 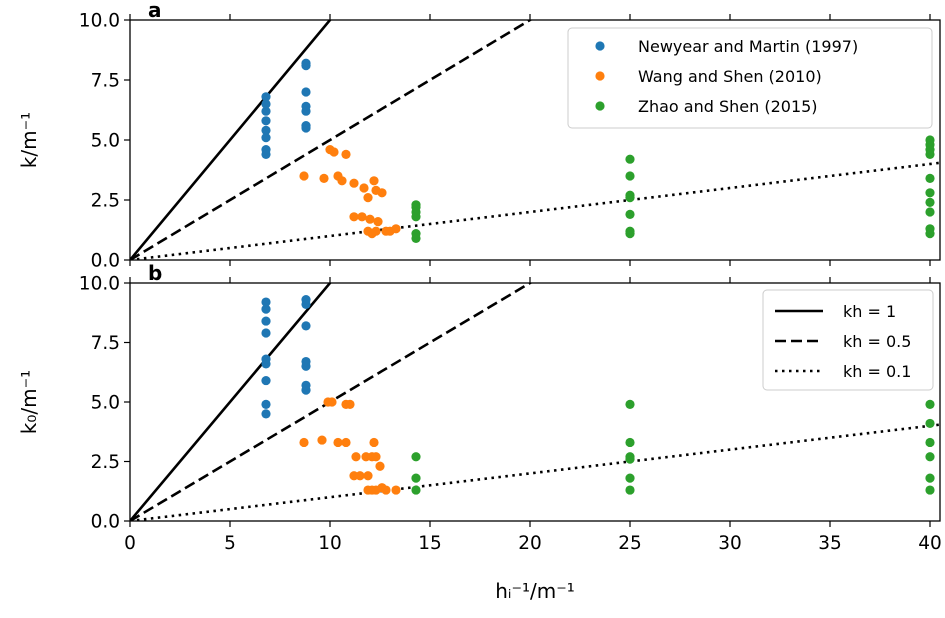 I want to click on legend-label: kh = 0.1, so click(x=877, y=371).